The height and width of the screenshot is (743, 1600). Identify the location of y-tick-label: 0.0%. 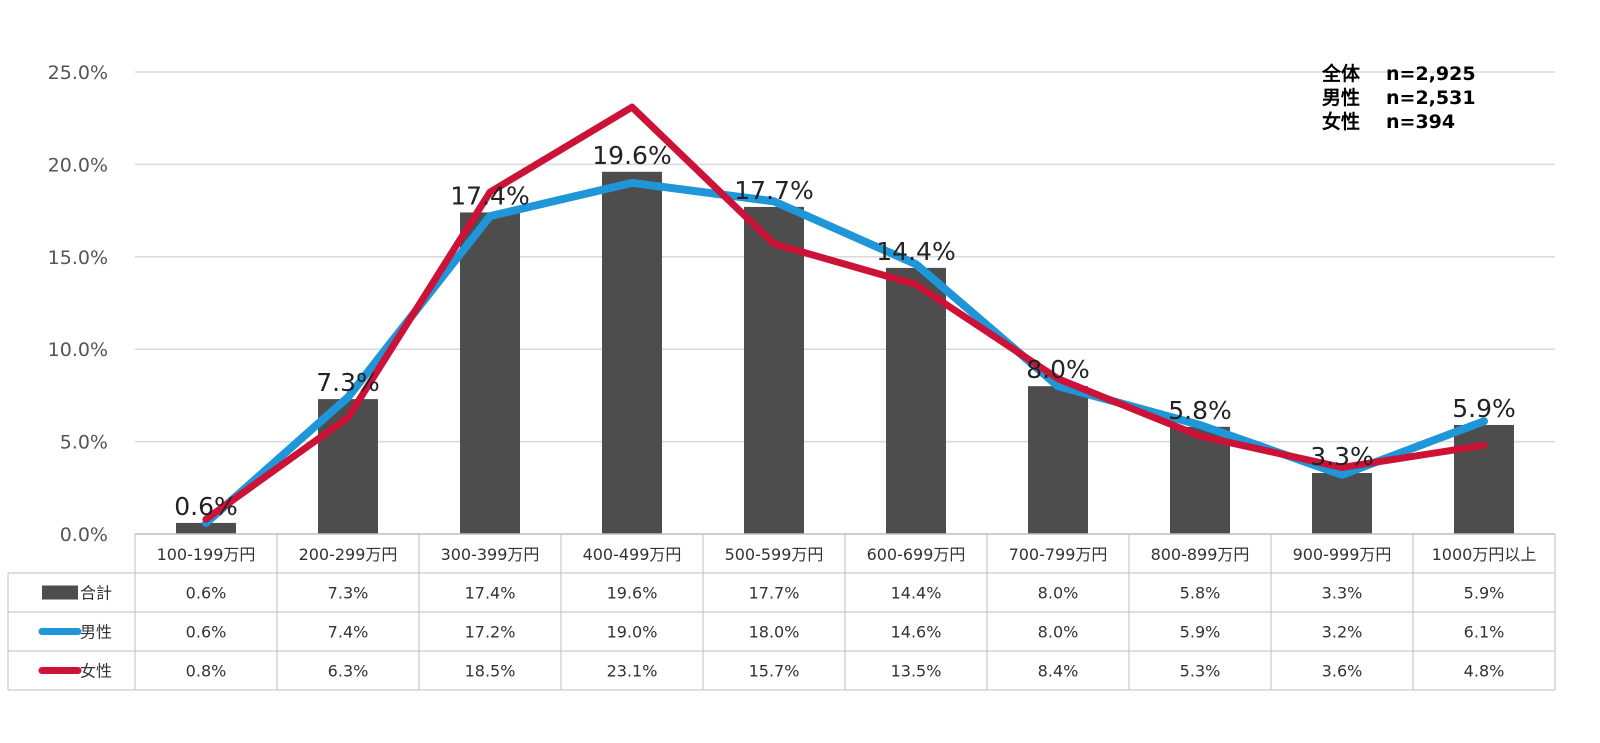
(84, 535).